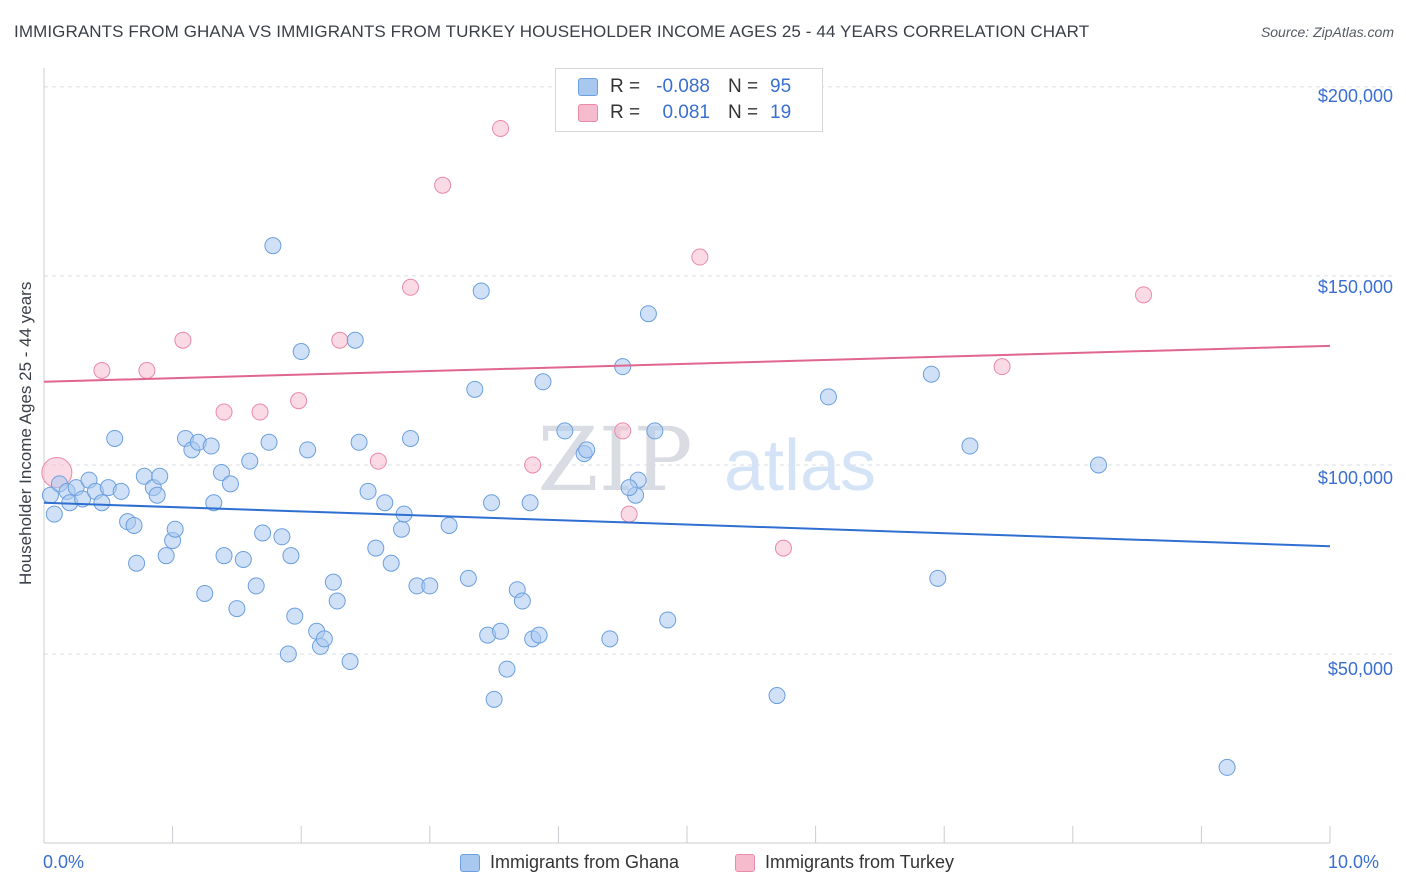  I want to click on ghana-swatch, so click(588, 87).